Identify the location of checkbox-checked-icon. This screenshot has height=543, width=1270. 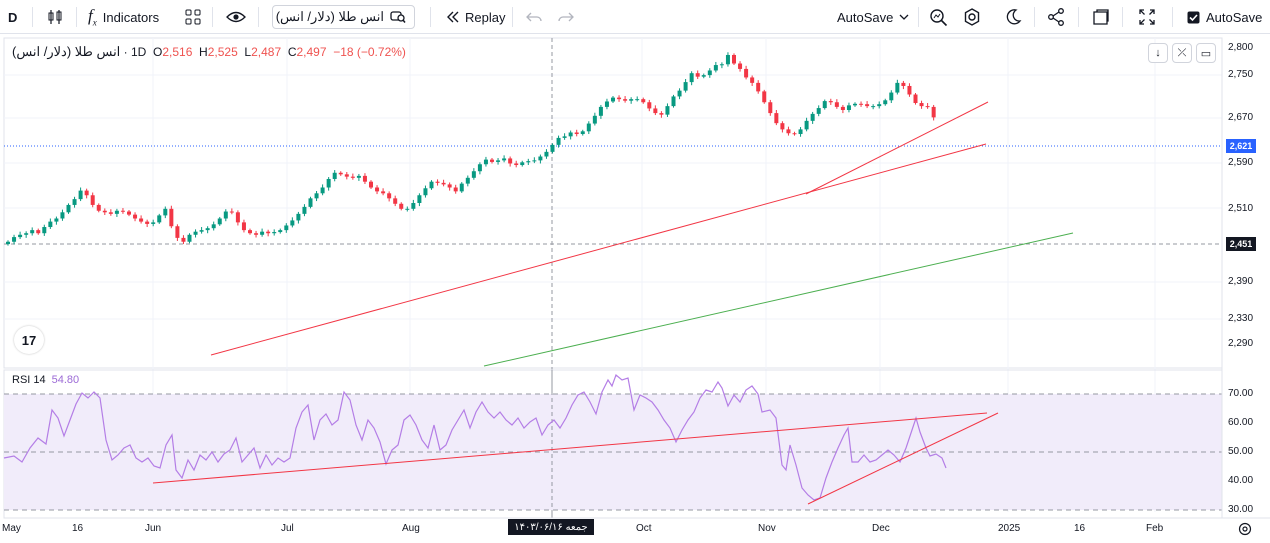
(1193, 17).